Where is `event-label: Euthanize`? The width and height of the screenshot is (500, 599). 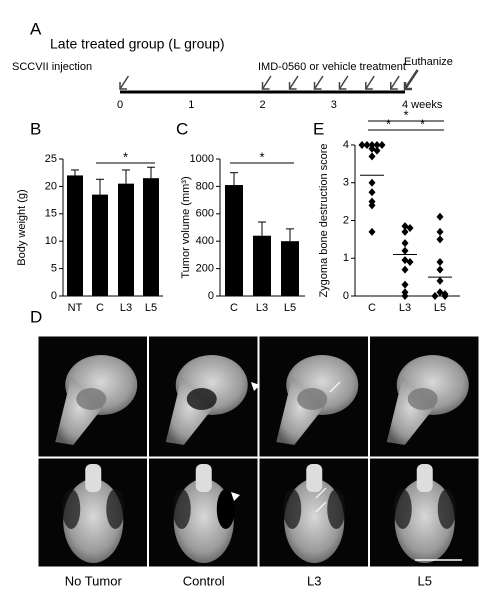 event-label: Euthanize is located at coordinates (428, 62).